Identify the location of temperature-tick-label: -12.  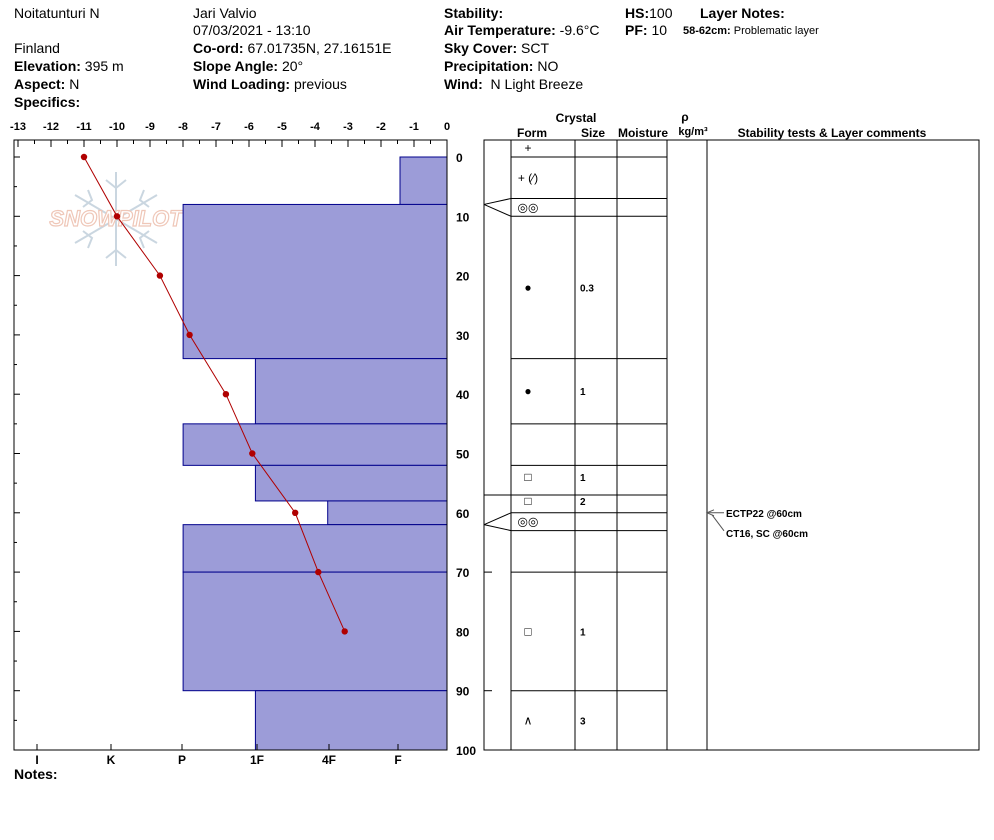
(51, 127).